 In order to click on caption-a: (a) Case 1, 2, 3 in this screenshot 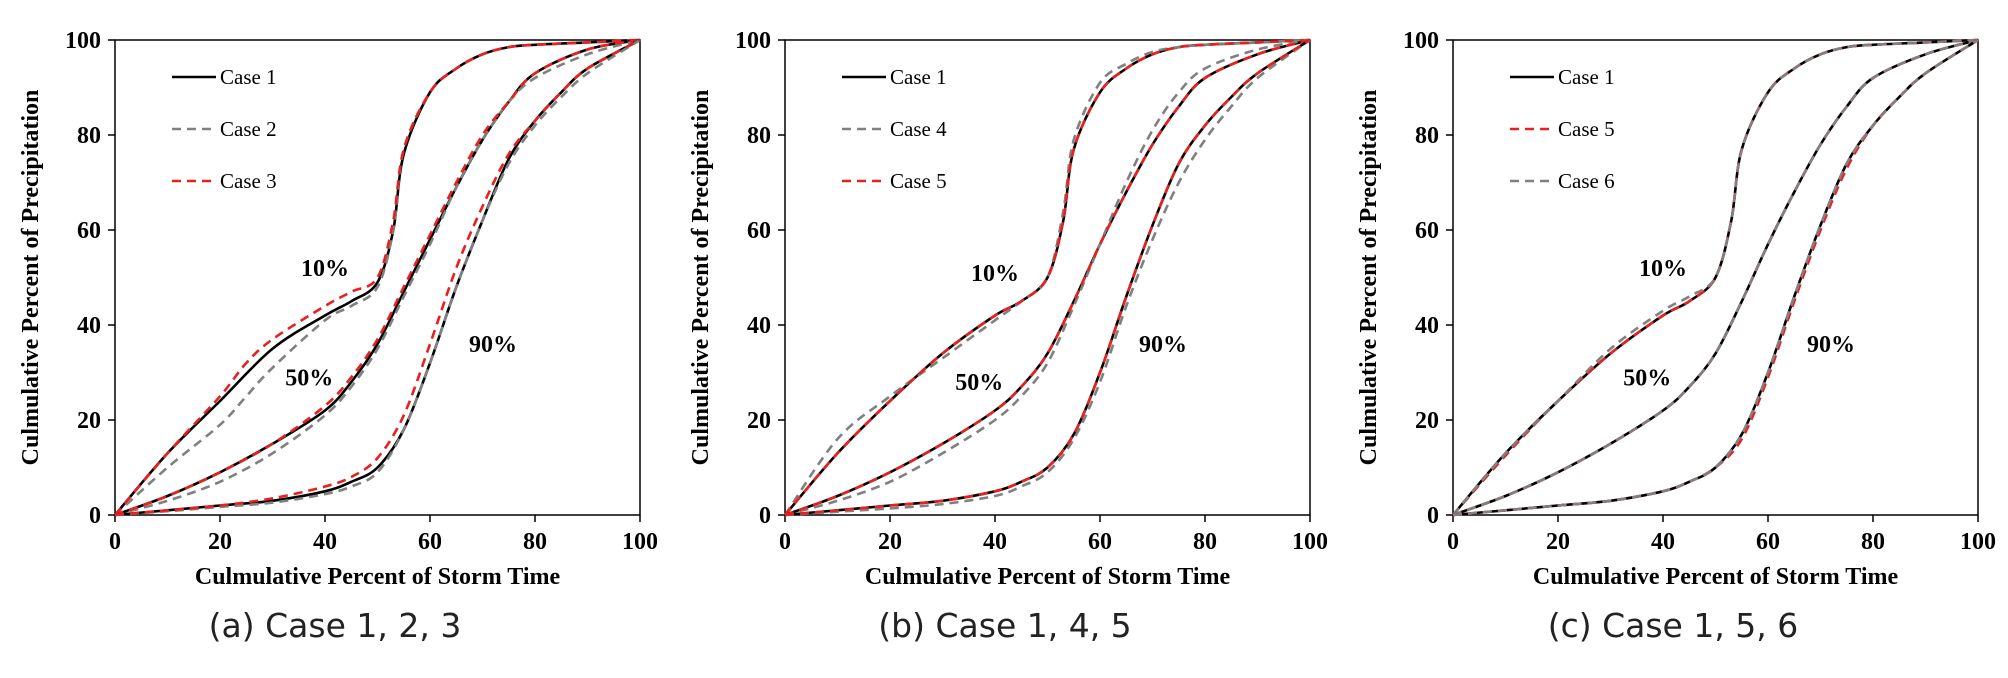, I will do `click(335, 625)`.